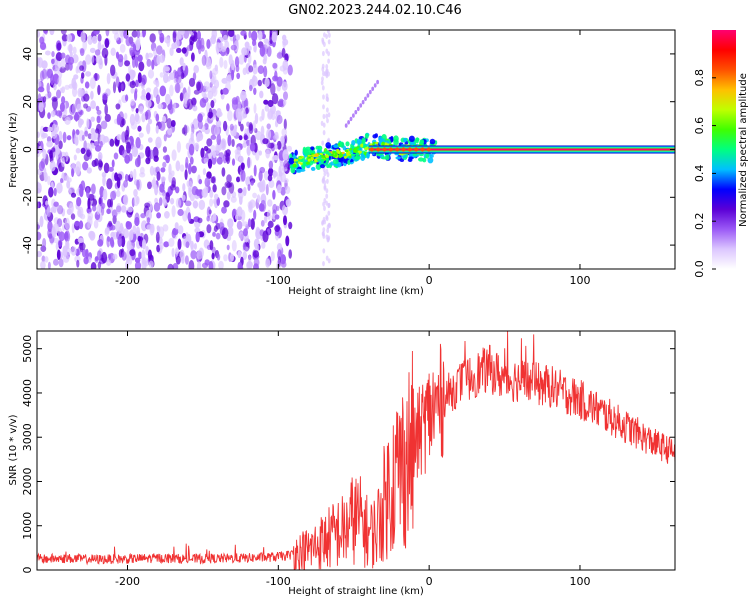 This screenshot has width=750, height=600. I want to click on x-tick-label: 0, so click(429, 280).